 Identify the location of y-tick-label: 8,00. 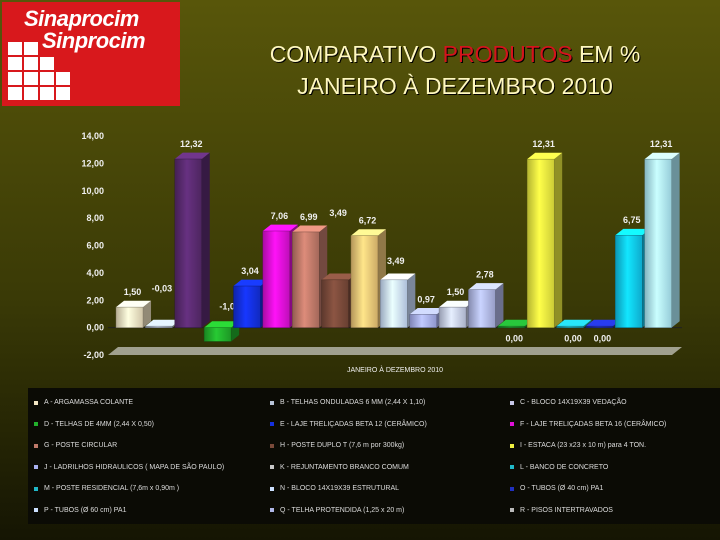
(95, 218).